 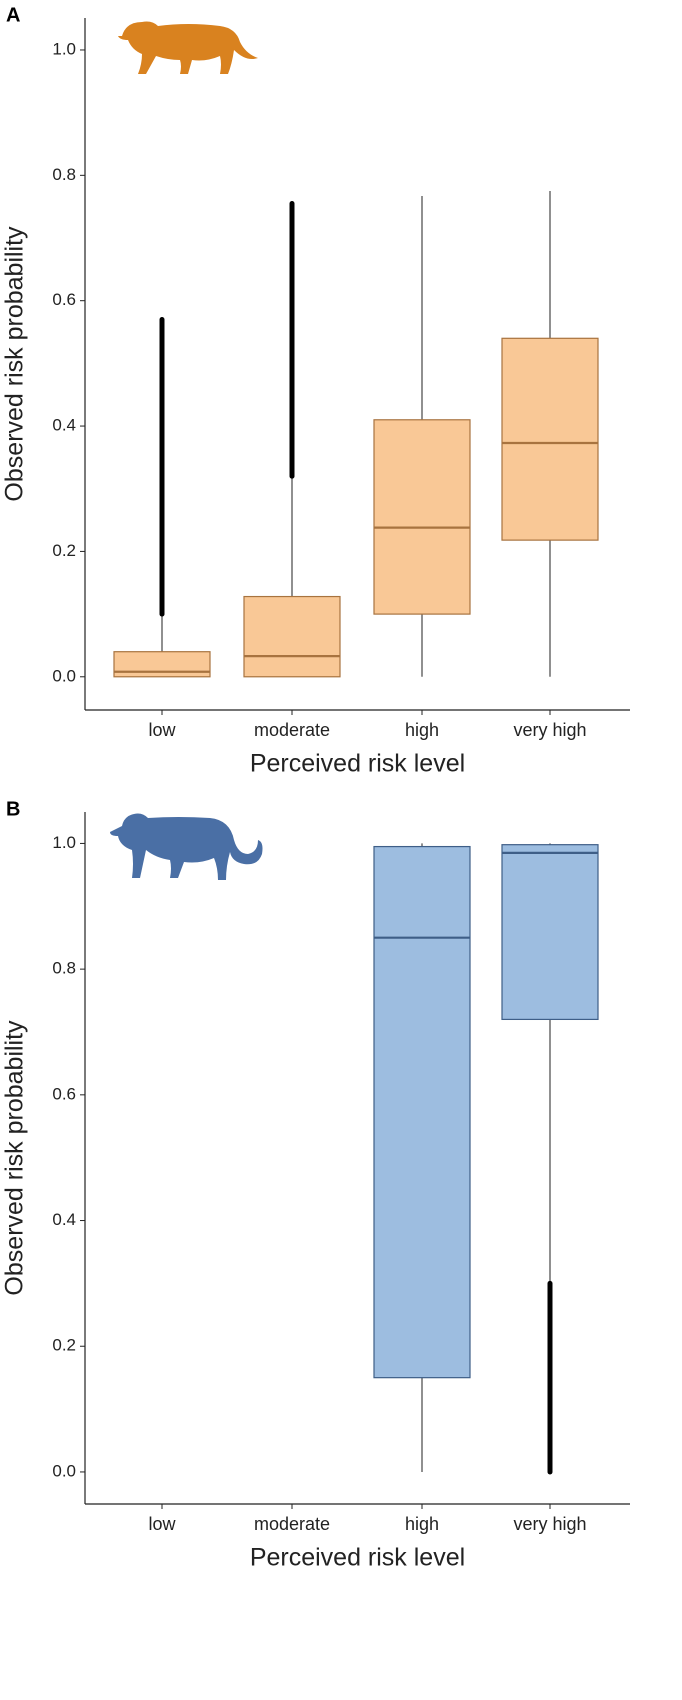 I want to click on tiger-icon, so click(x=188, y=47).